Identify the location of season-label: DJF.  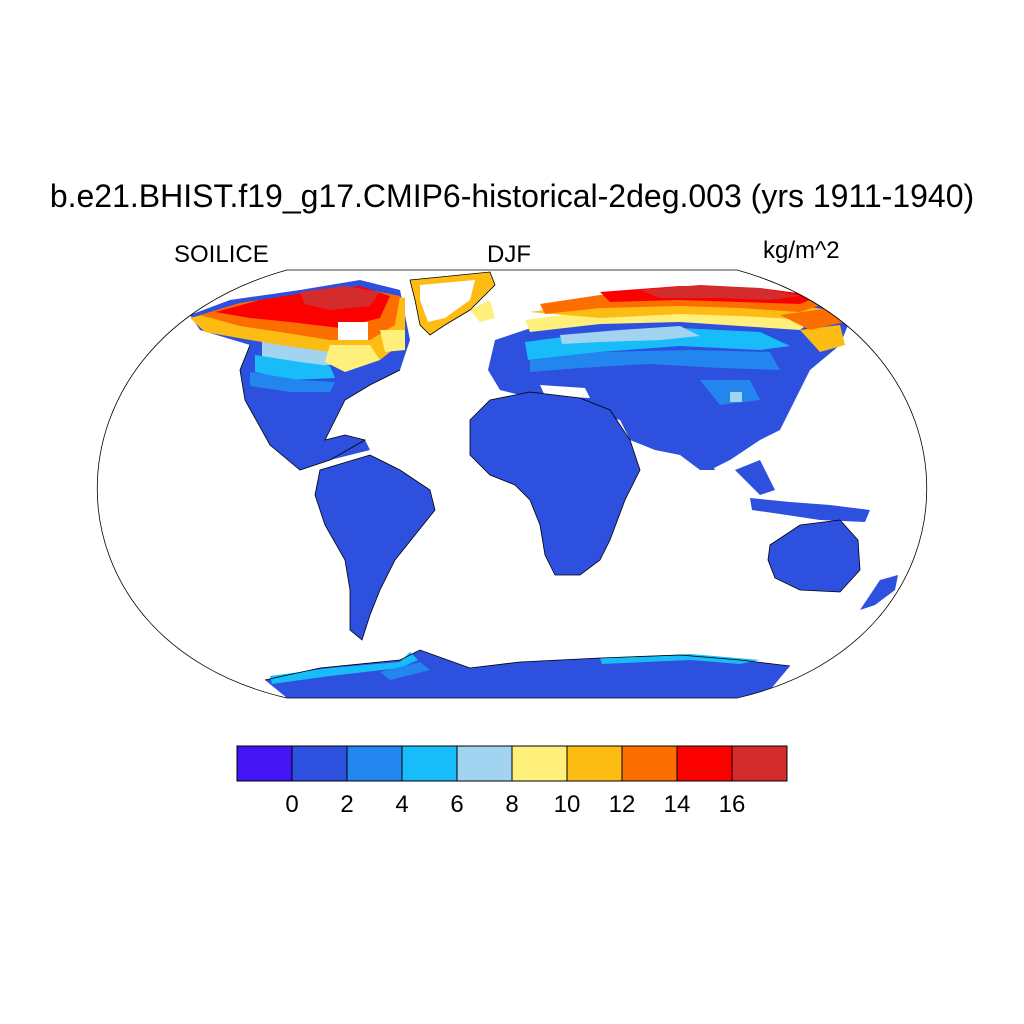
(509, 254).